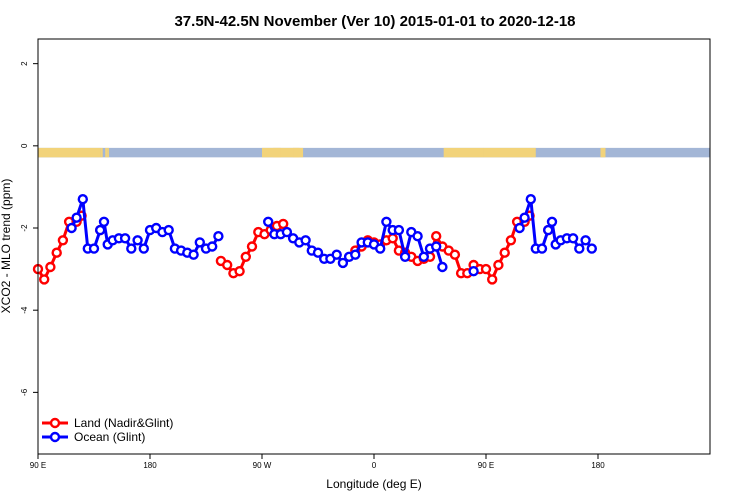  Describe the element at coordinates (24, 228) in the screenshot. I see `y-tick-label: -2` at that location.